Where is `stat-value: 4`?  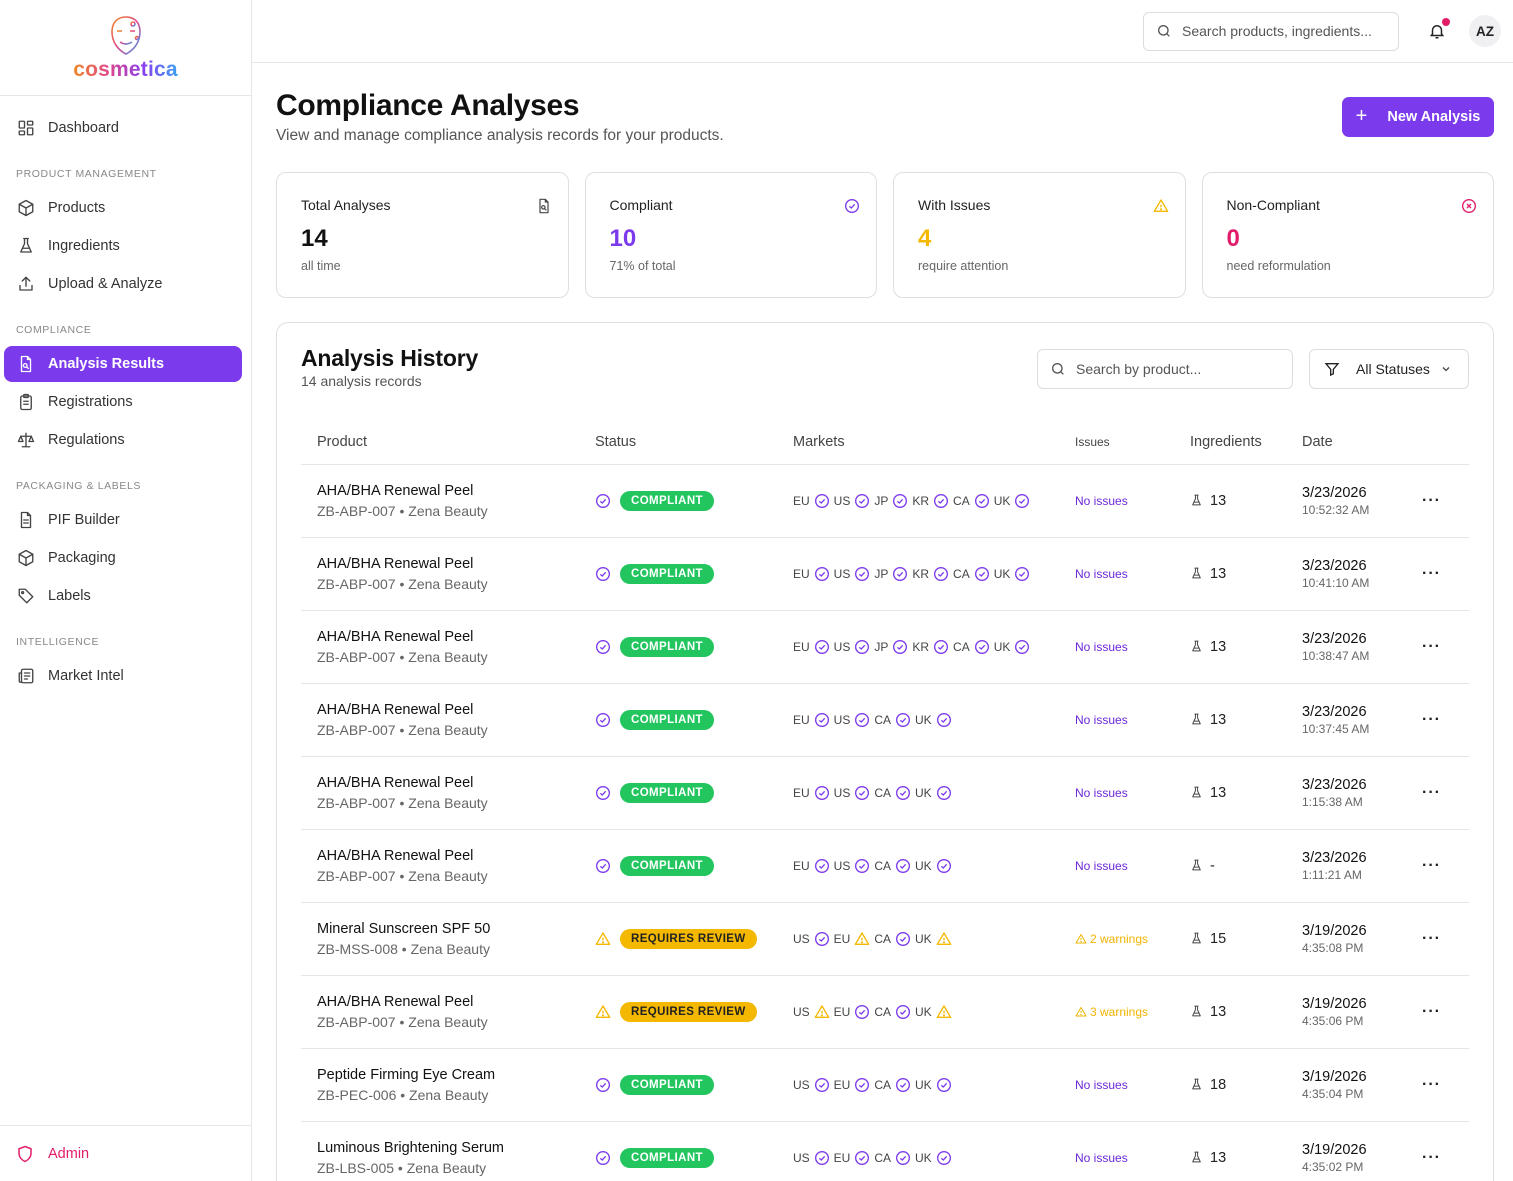
stat-value: 4 is located at coordinates (925, 238).